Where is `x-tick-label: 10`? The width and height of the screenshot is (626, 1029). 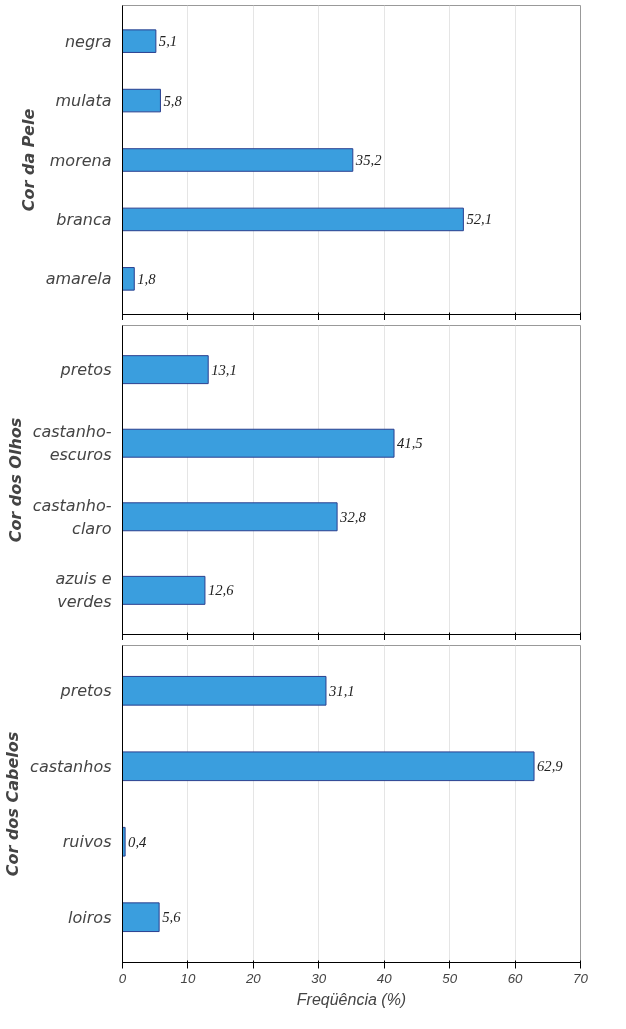
x-tick-label: 10 is located at coordinates (188, 978).